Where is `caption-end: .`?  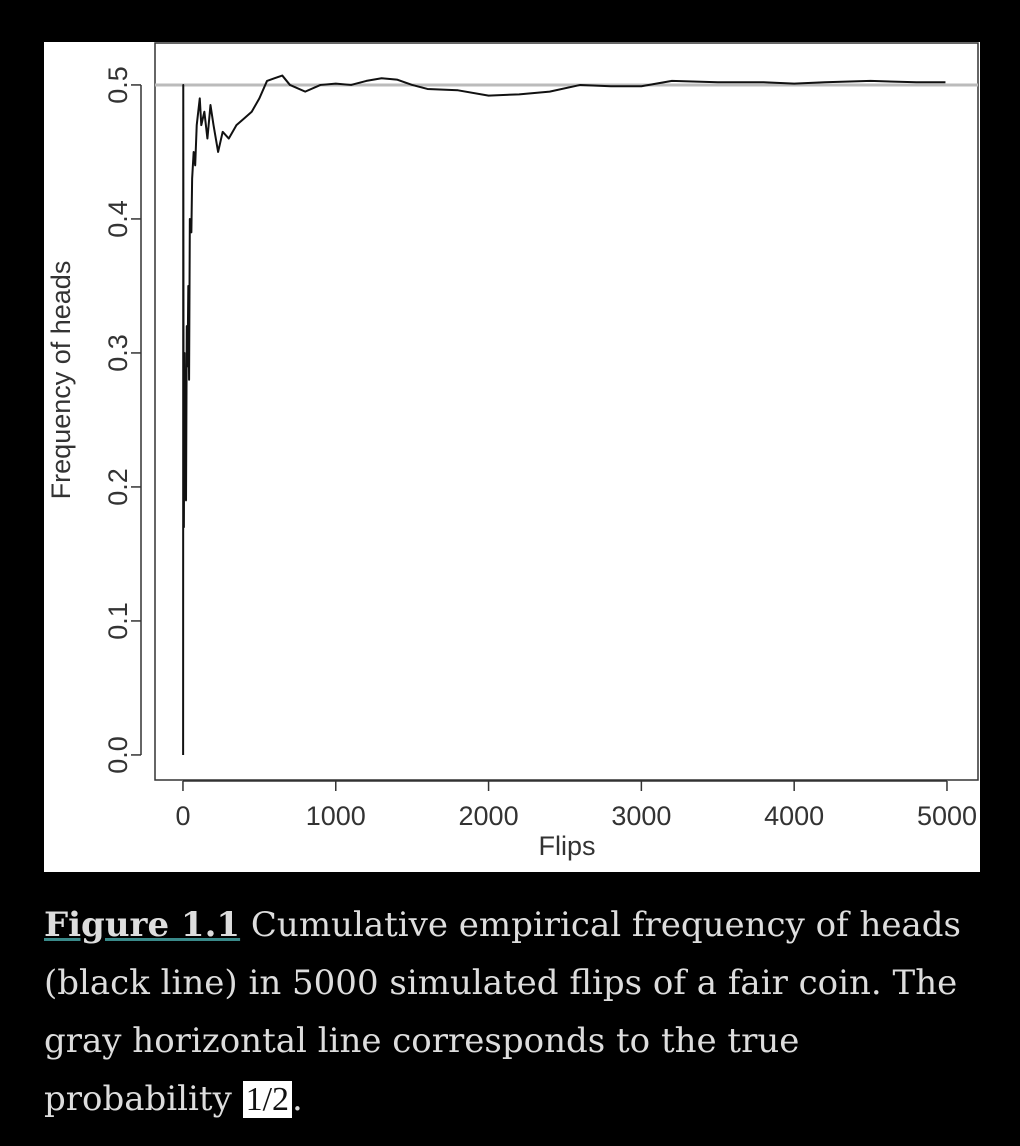 caption-end: . is located at coordinates (297, 1099).